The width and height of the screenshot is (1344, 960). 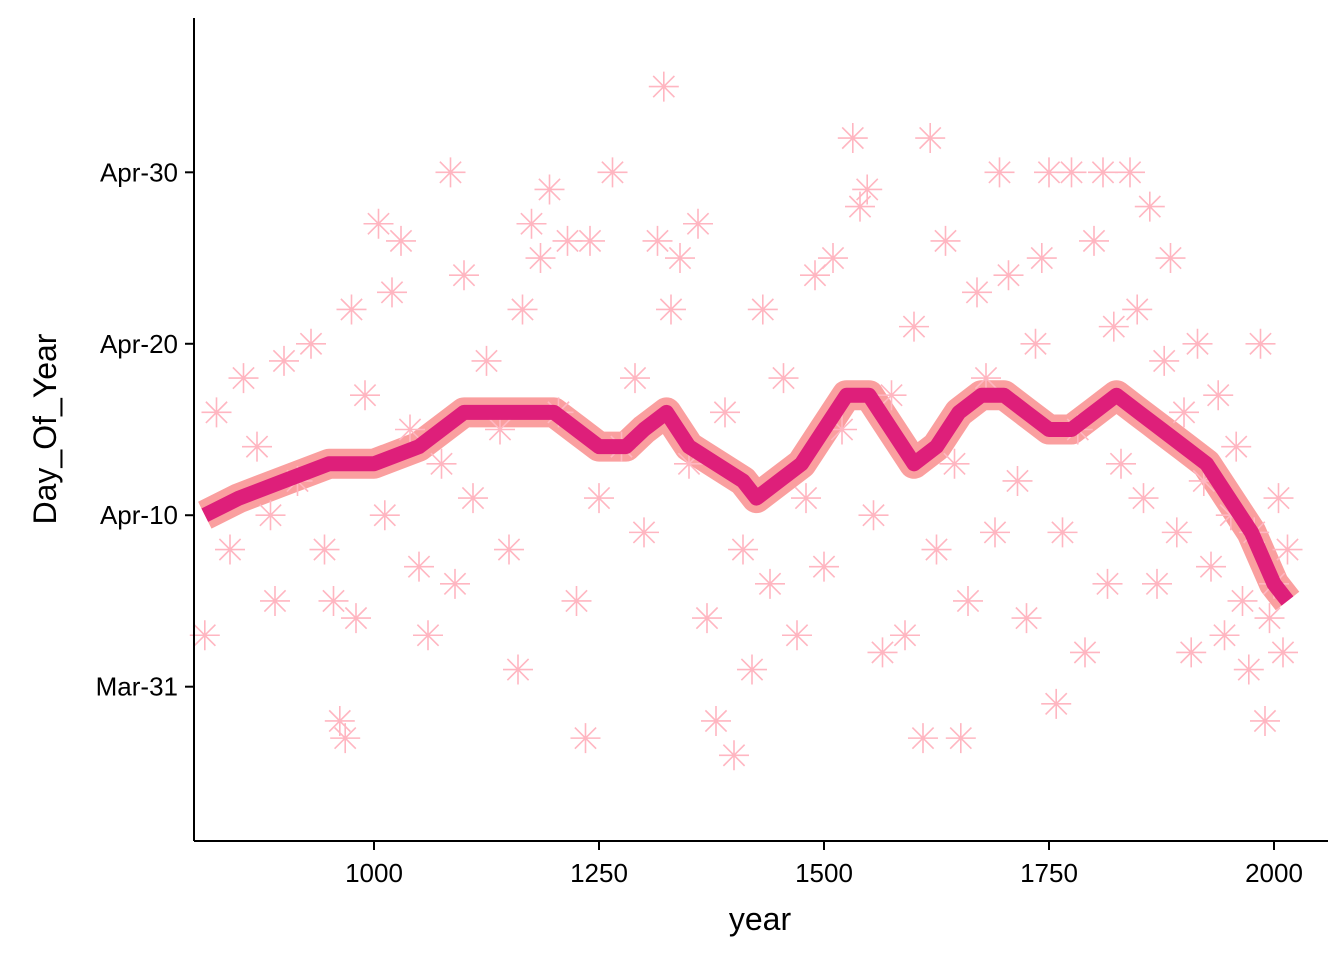 What do you see at coordinates (145, 429) in the screenshot?
I see `y-axis-ticks: Mar-31 Apr-10 Apr-20 Apr-30` at bounding box center [145, 429].